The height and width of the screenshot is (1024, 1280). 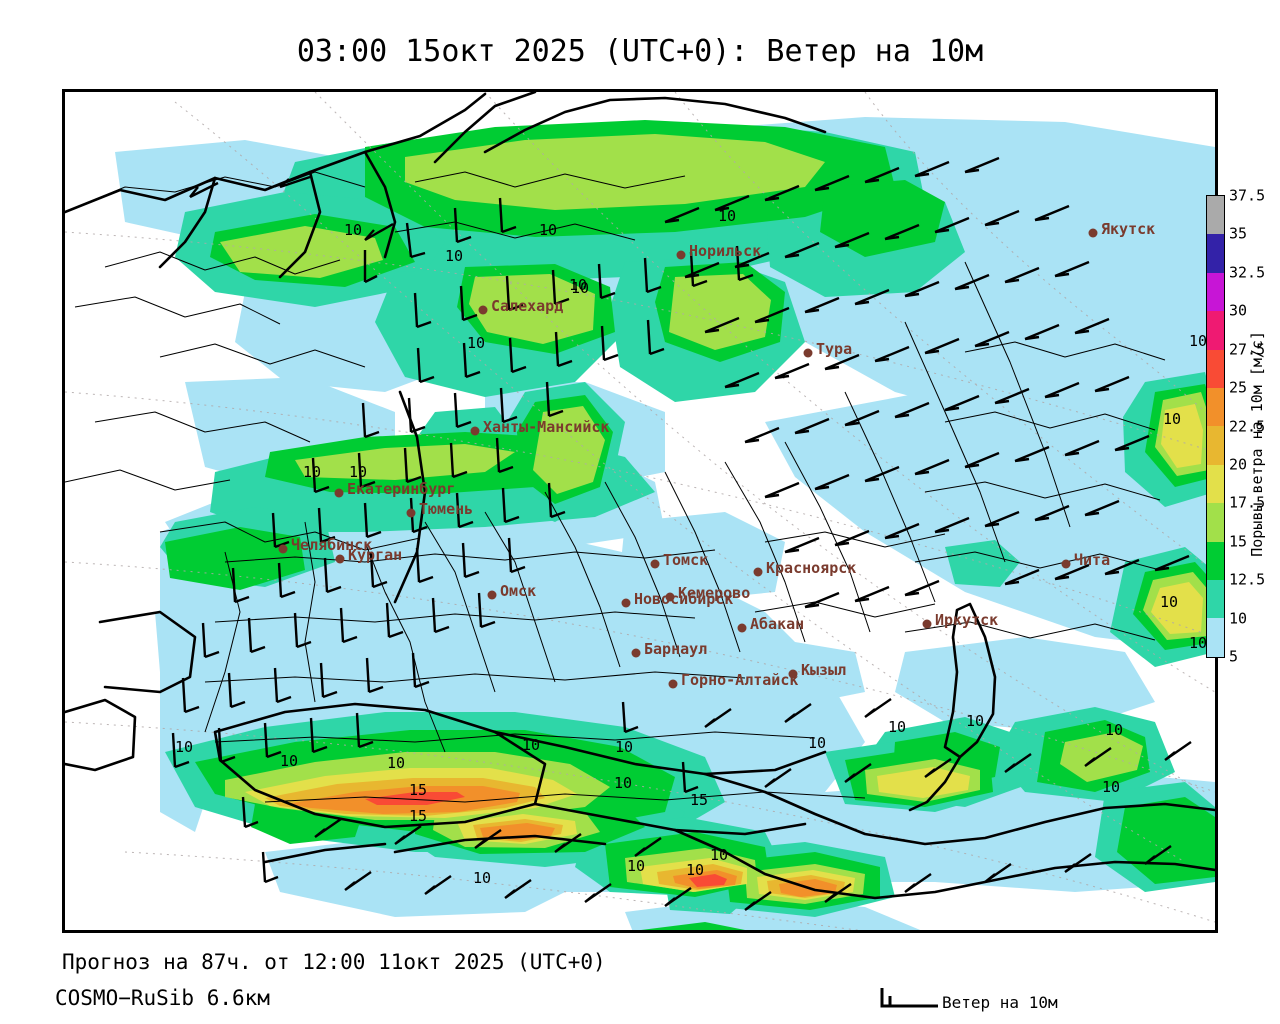 I want to click on colorbar-tick-label: 5, so click(x=1234, y=656).